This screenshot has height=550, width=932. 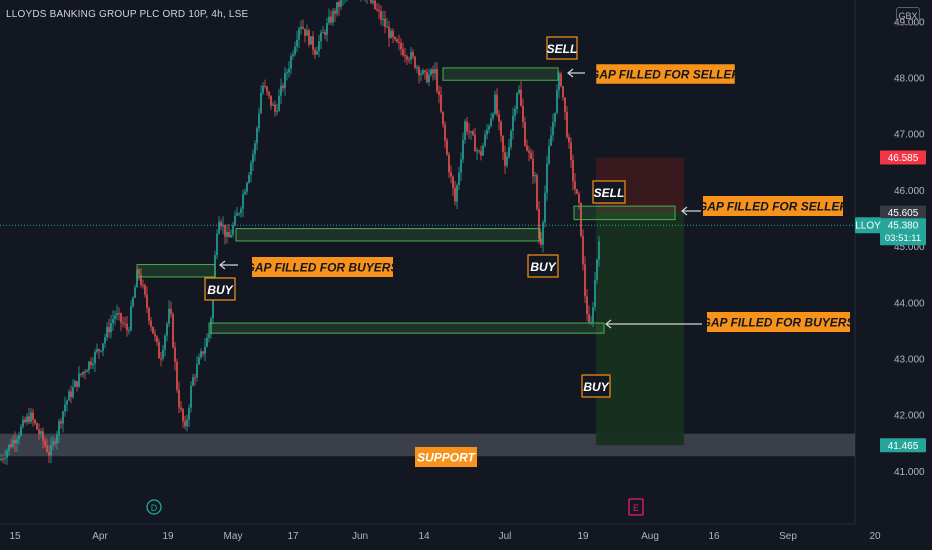 I want to click on sell-signal-right: SELL, so click(x=609, y=192).